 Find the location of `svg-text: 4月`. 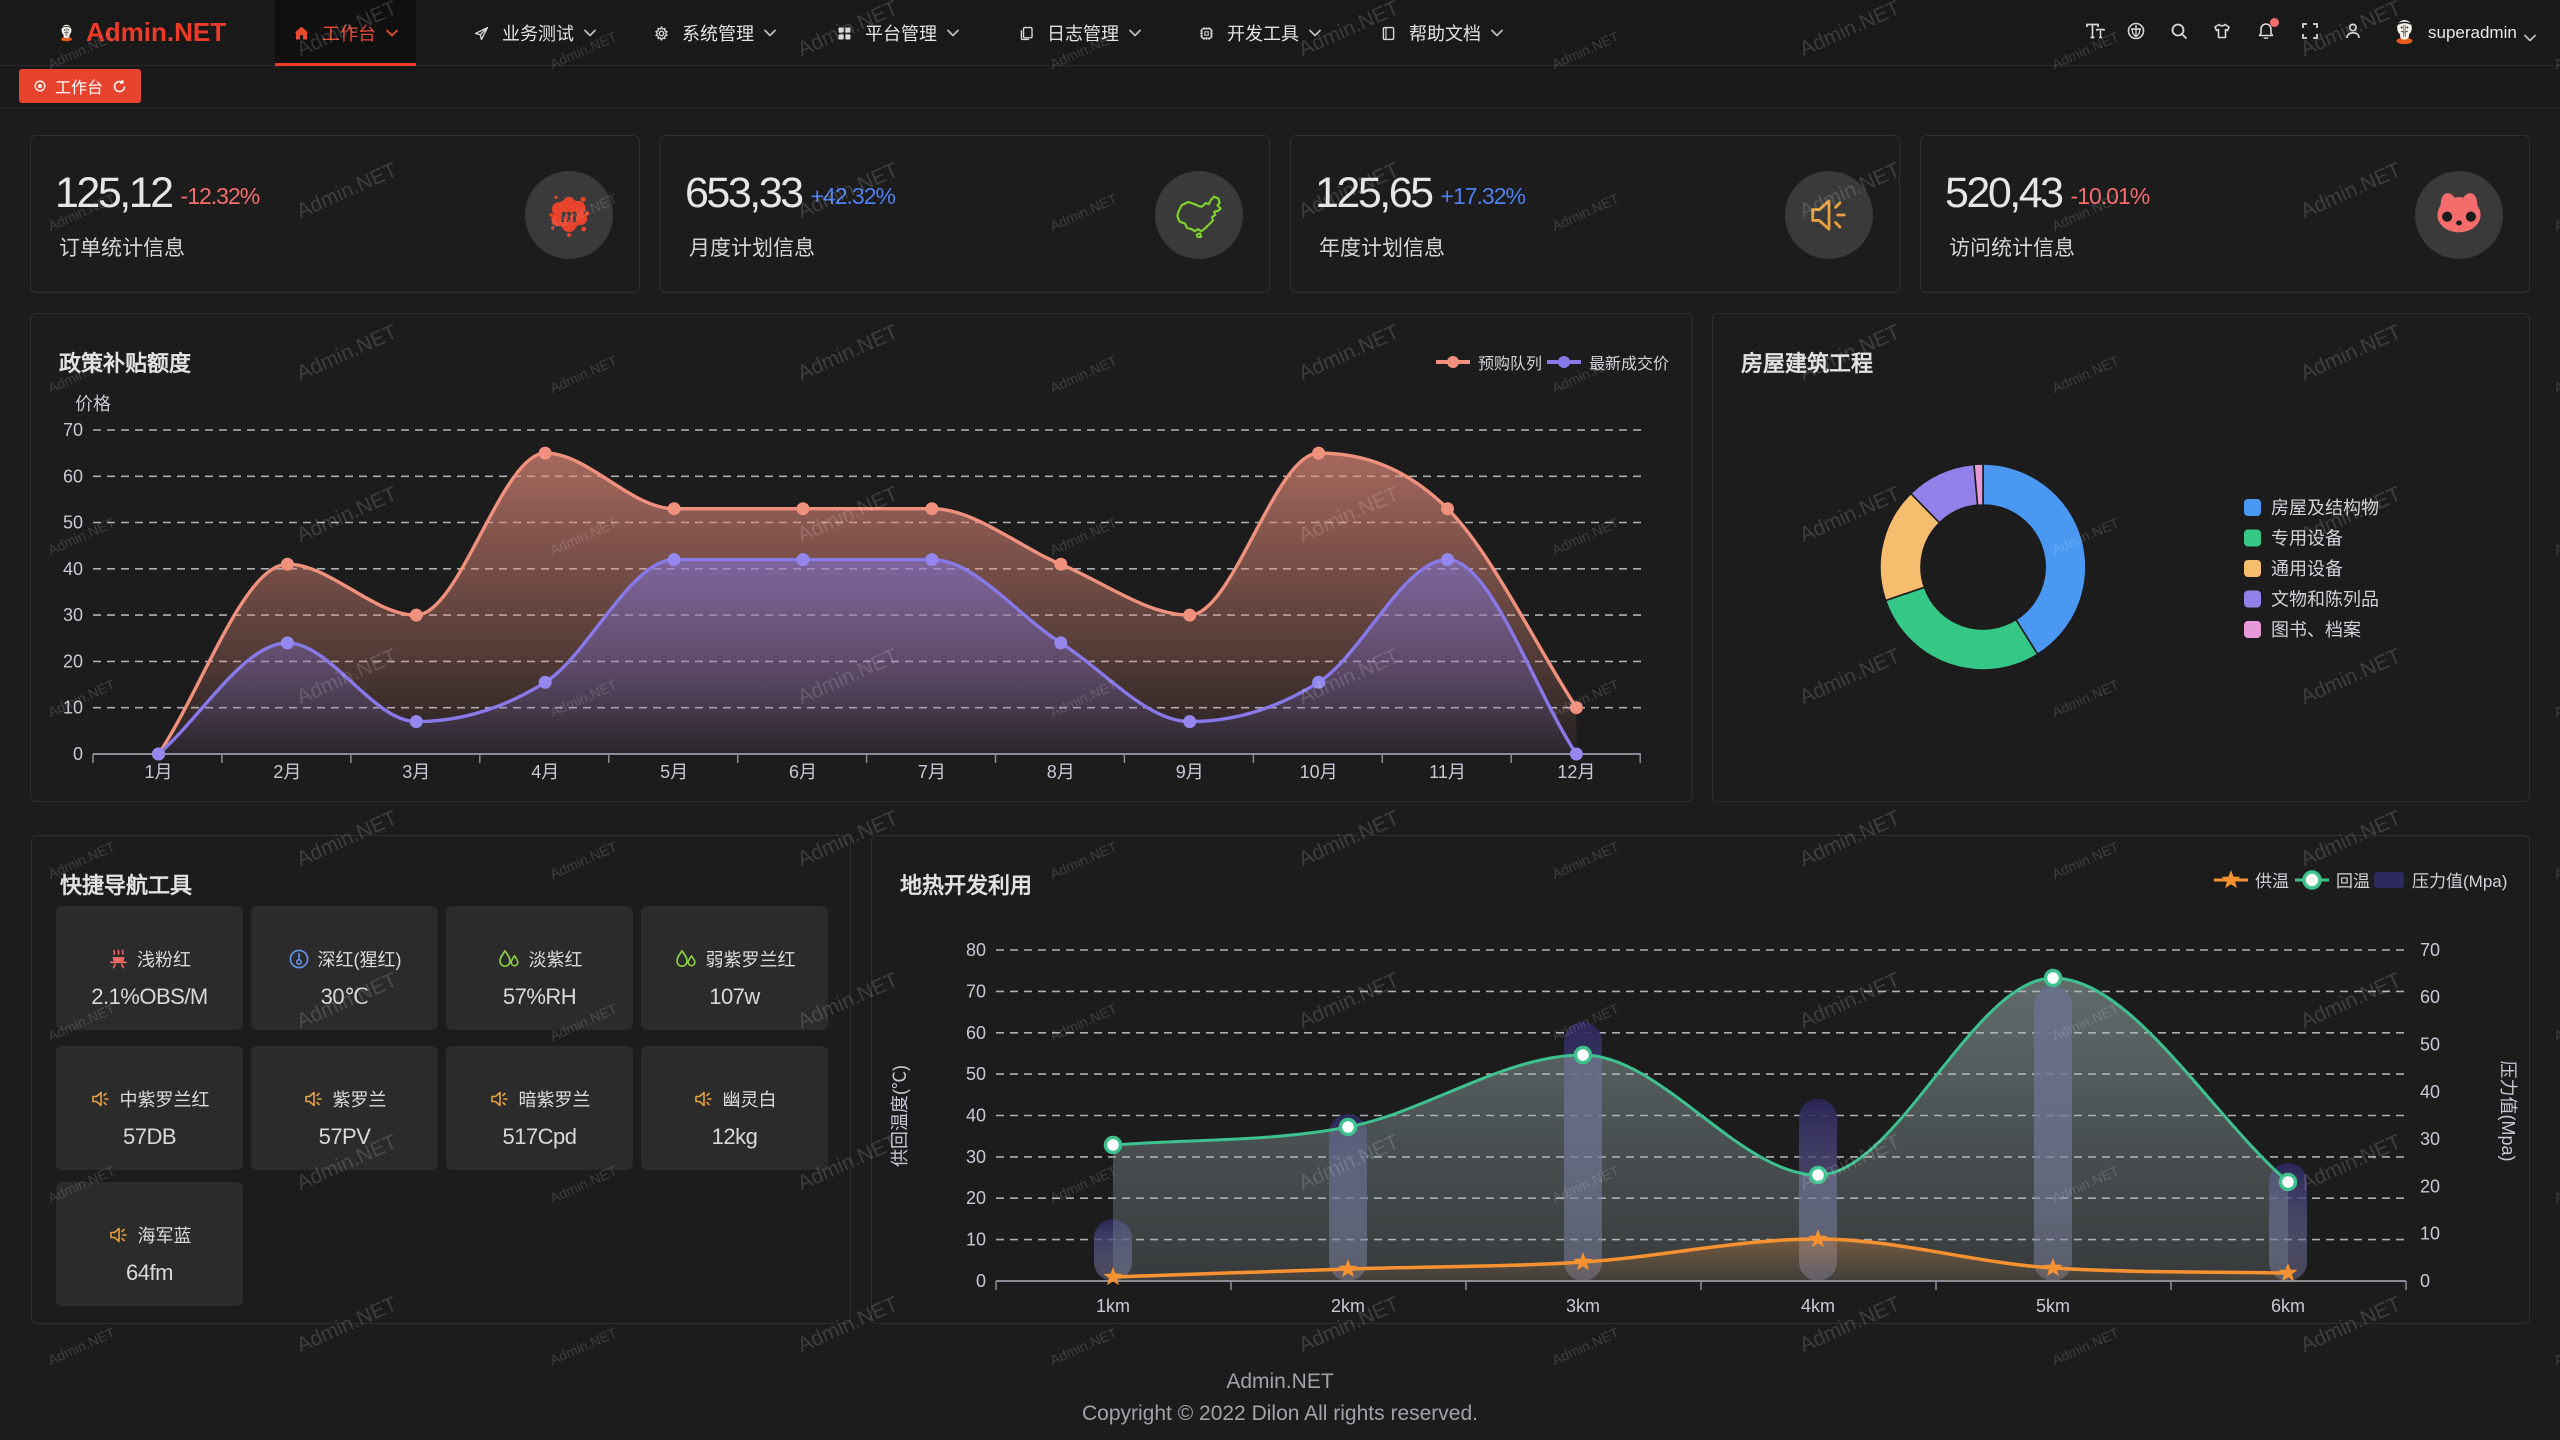

svg-text: 4月 is located at coordinates (545, 772).